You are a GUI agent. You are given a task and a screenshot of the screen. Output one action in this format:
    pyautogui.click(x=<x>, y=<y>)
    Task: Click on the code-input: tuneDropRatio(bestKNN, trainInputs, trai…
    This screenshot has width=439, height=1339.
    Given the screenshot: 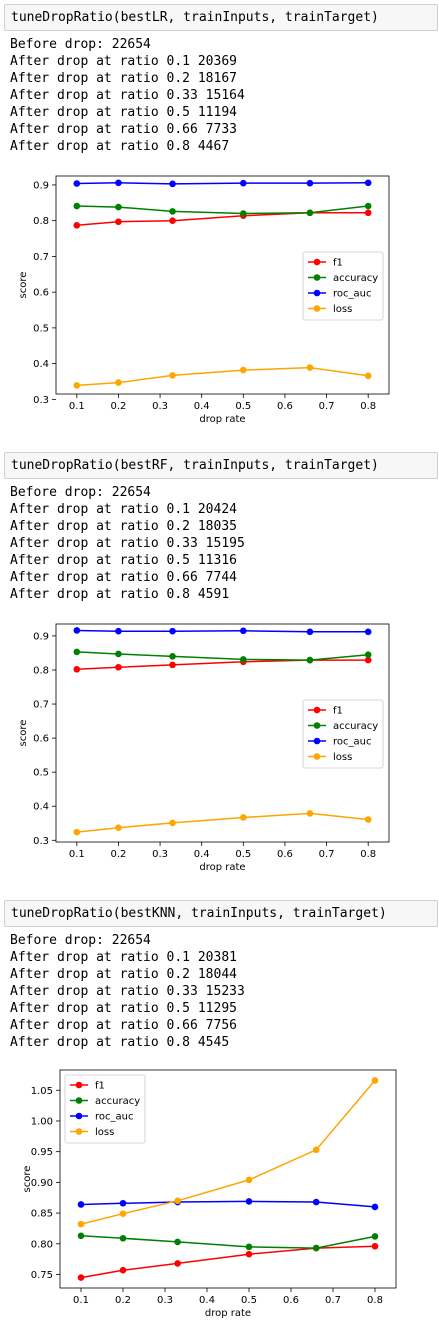 What is the action you would take?
    pyautogui.click(x=221, y=913)
    